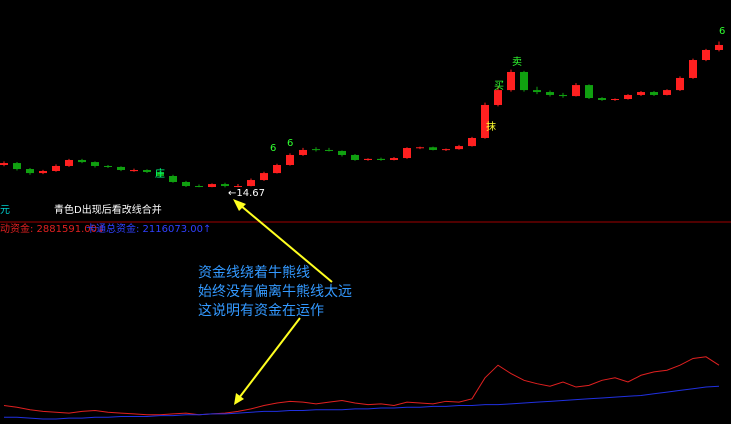 The height and width of the screenshot is (424, 731). What do you see at coordinates (246, 193) in the screenshot?
I see `low-label: ←14.67` at bounding box center [246, 193].